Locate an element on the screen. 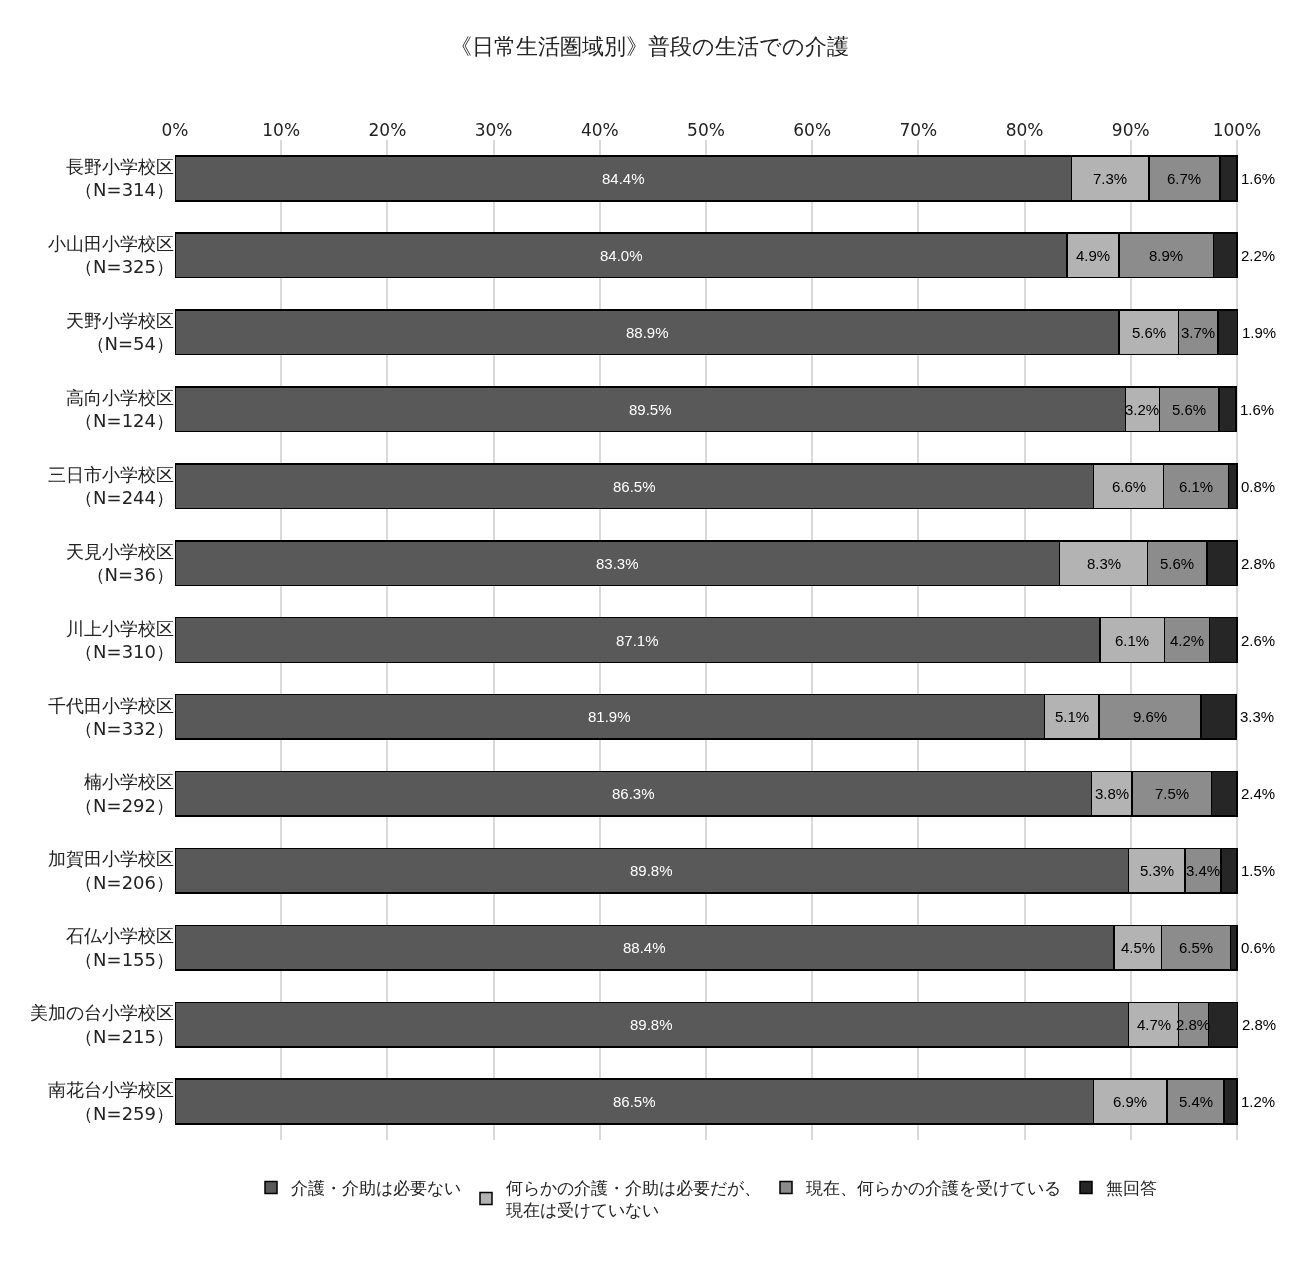  x-tick-label: 50% is located at coordinates (706, 129).